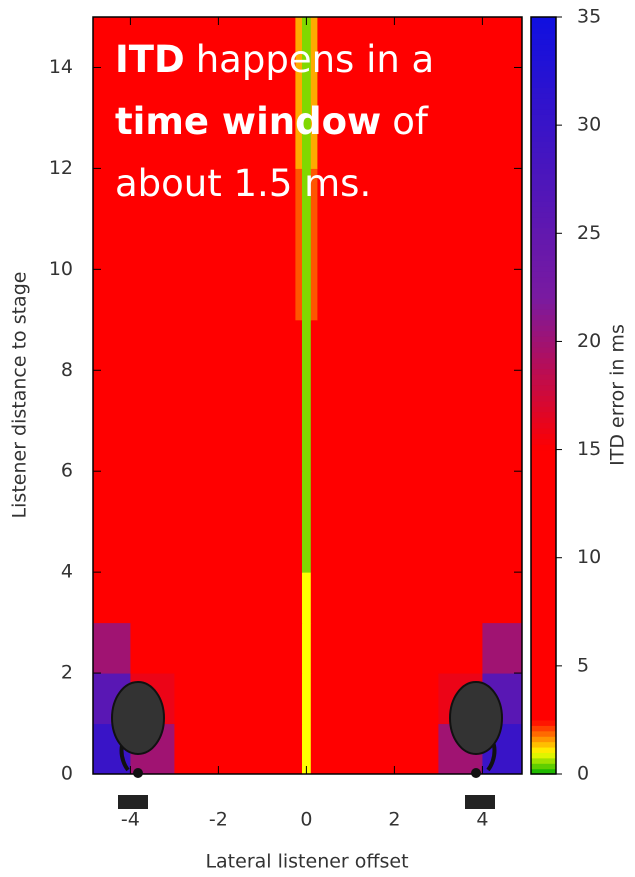 The image size is (635, 877). I want to click on colorbar-tick-label: 10, so click(589, 557).